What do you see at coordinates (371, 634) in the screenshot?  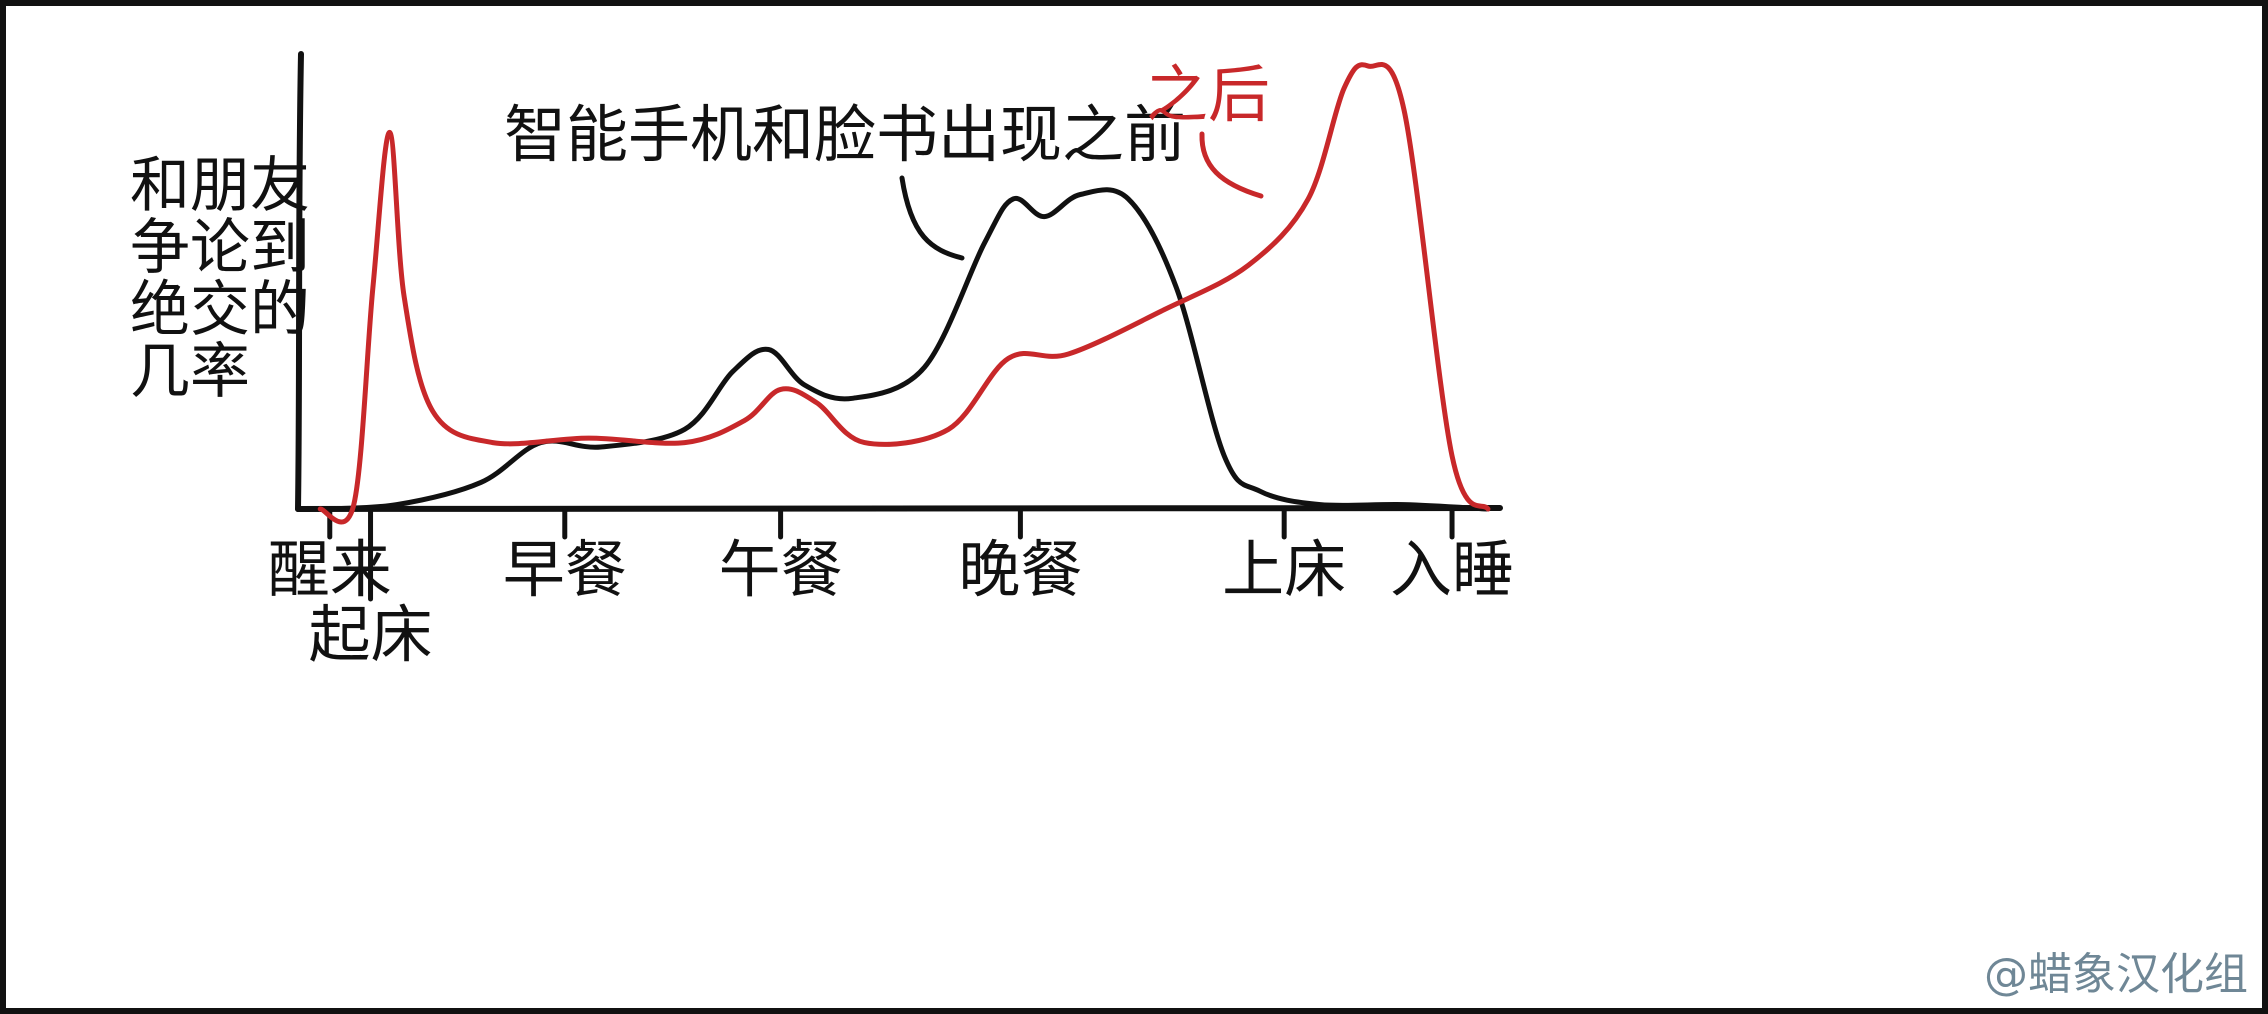 I see `x-tick-label: 起床` at bounding box center [371, 634].